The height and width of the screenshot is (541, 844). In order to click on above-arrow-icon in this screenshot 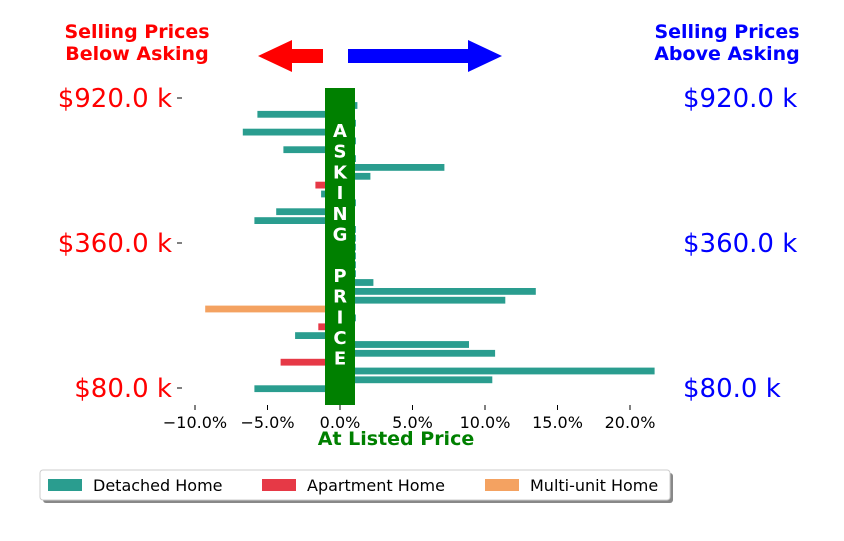, I will do `click(425, 56)`.